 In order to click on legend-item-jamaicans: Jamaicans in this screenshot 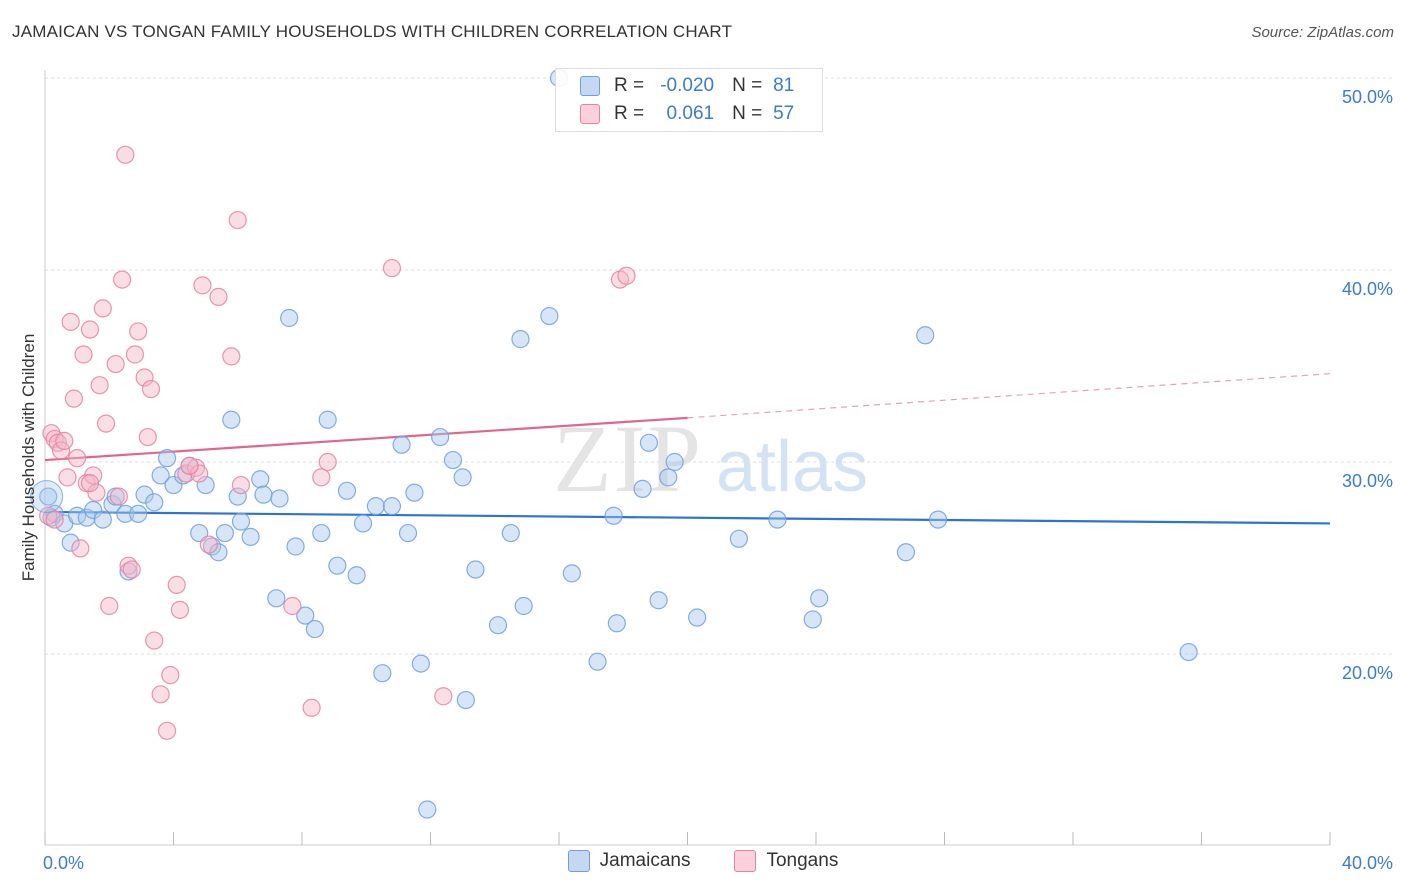, I will do `click(629, 861)`.